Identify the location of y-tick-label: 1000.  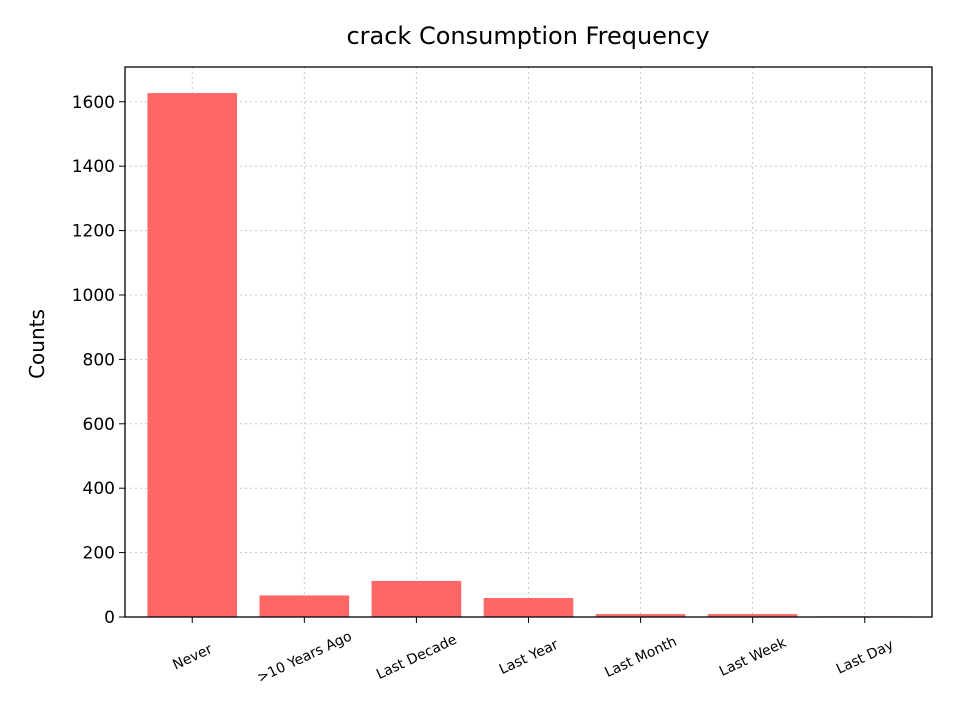
(93, 296).